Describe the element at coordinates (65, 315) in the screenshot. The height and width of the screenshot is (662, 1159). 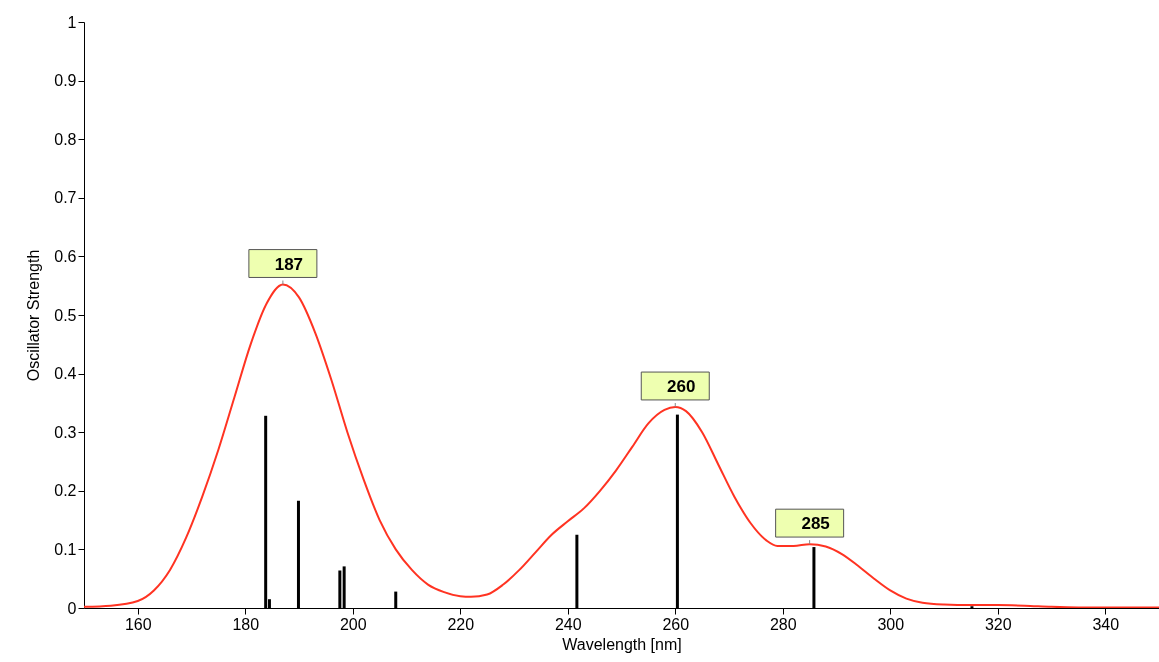
I see `y-tick-label: 0.5` at that location.